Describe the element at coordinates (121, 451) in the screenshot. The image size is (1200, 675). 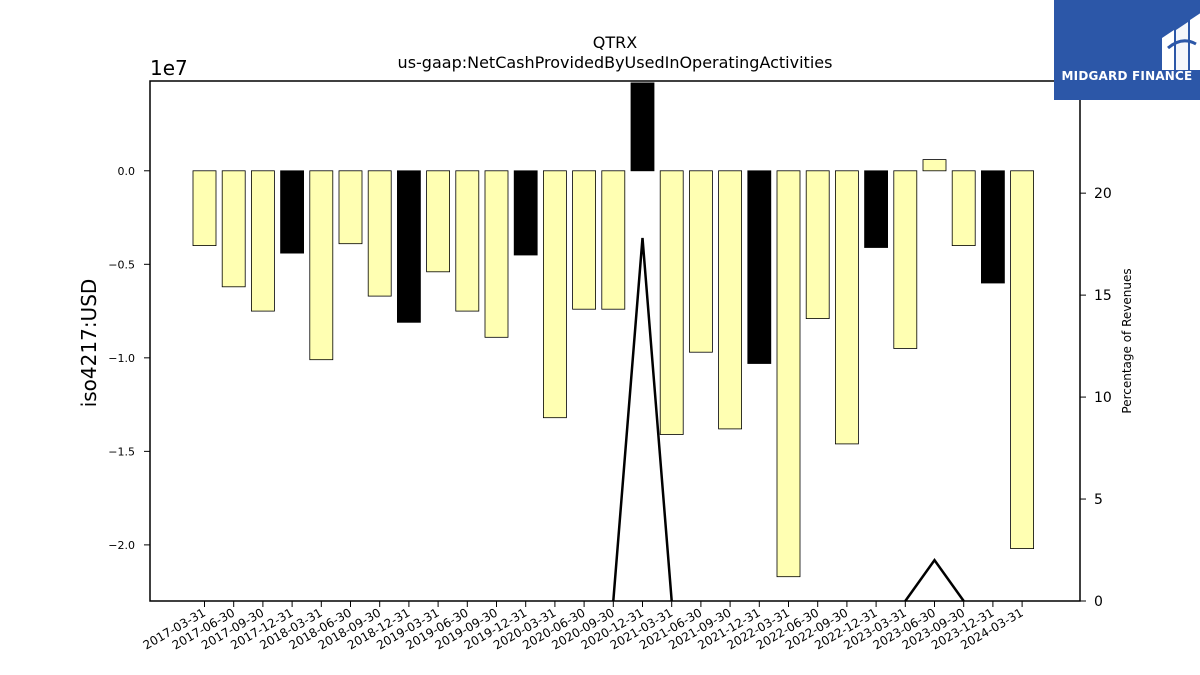
I see `y-tick-label: −1.5` at that location.